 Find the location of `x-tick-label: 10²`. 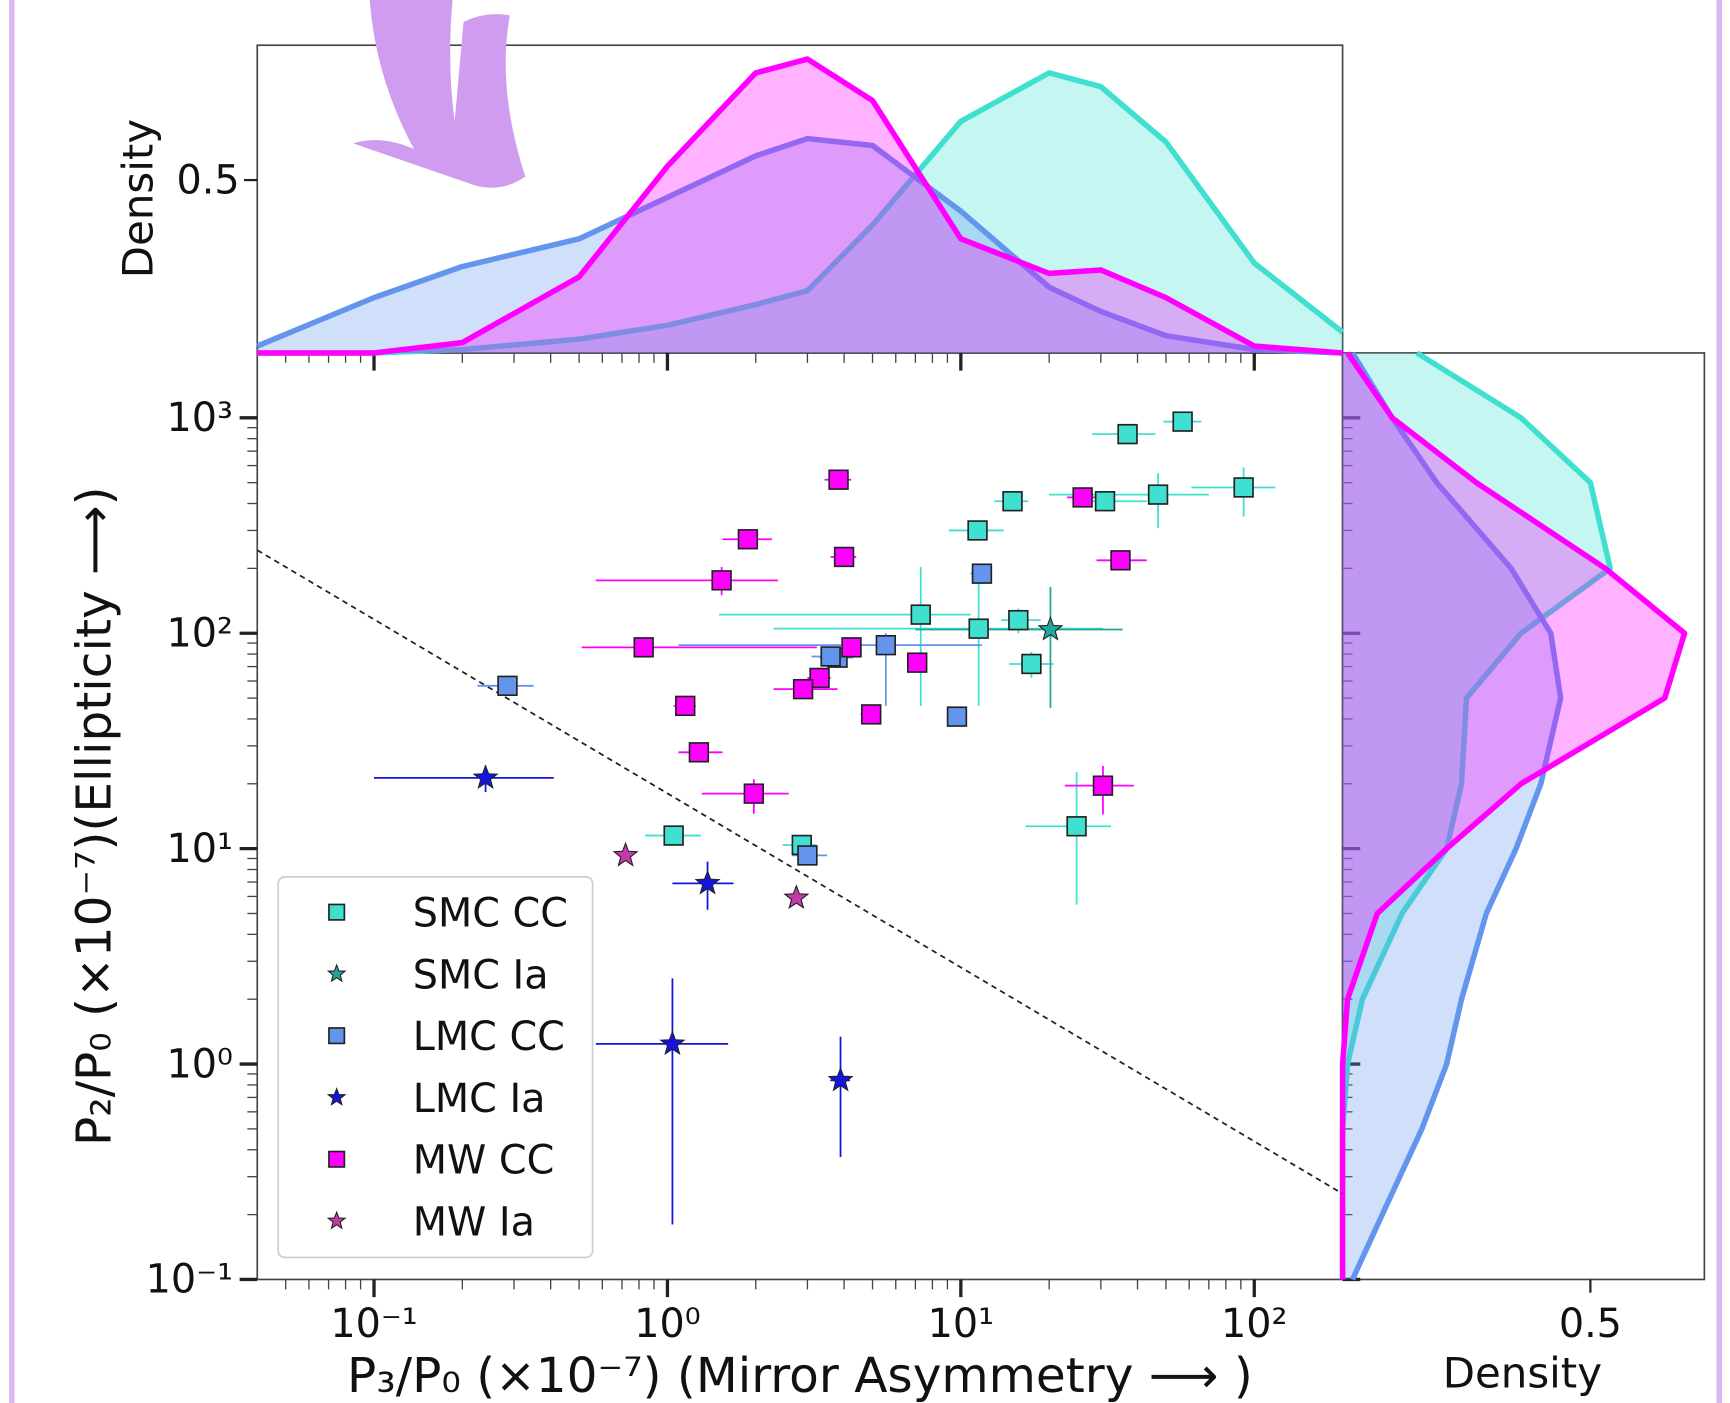

x-tick-label: 10² is located at coordinates (1254, 1324).